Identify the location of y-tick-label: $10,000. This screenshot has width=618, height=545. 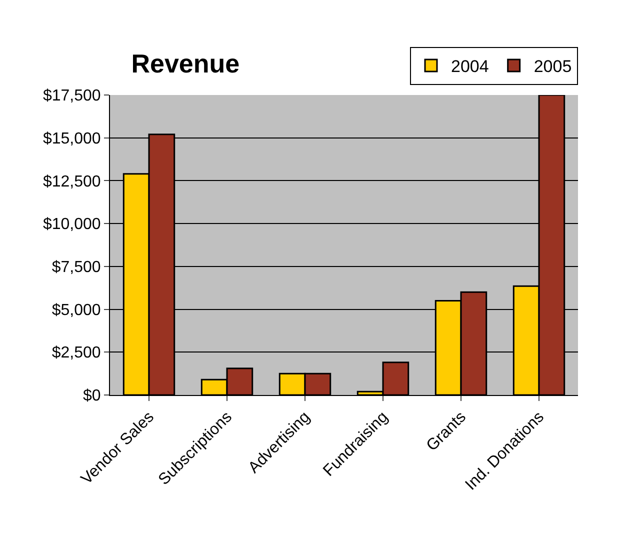
(71, 225).